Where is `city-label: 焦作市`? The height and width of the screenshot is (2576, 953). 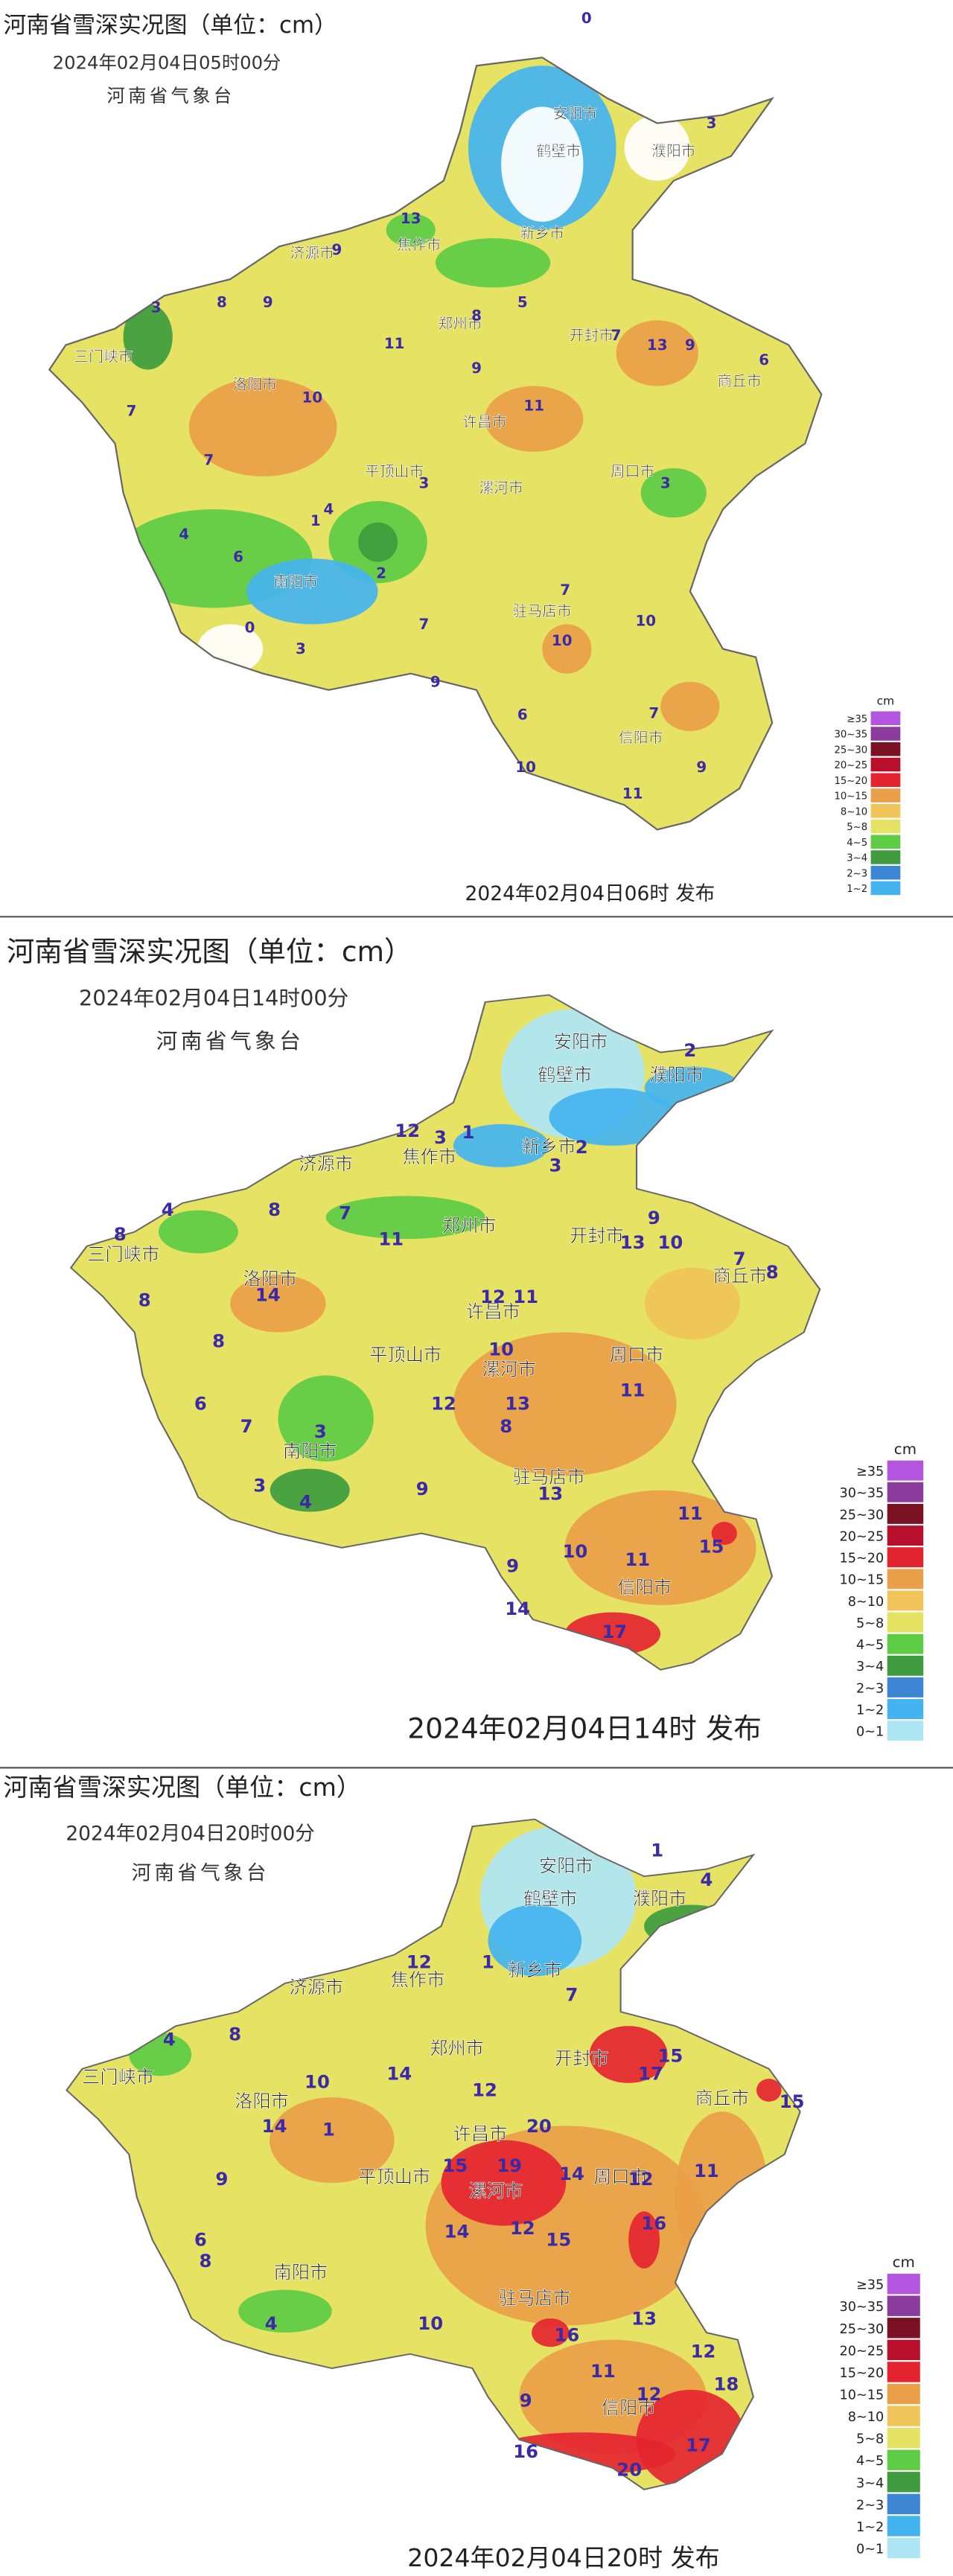
city-label: 焦作市 is located at coordinates (418, 1980).